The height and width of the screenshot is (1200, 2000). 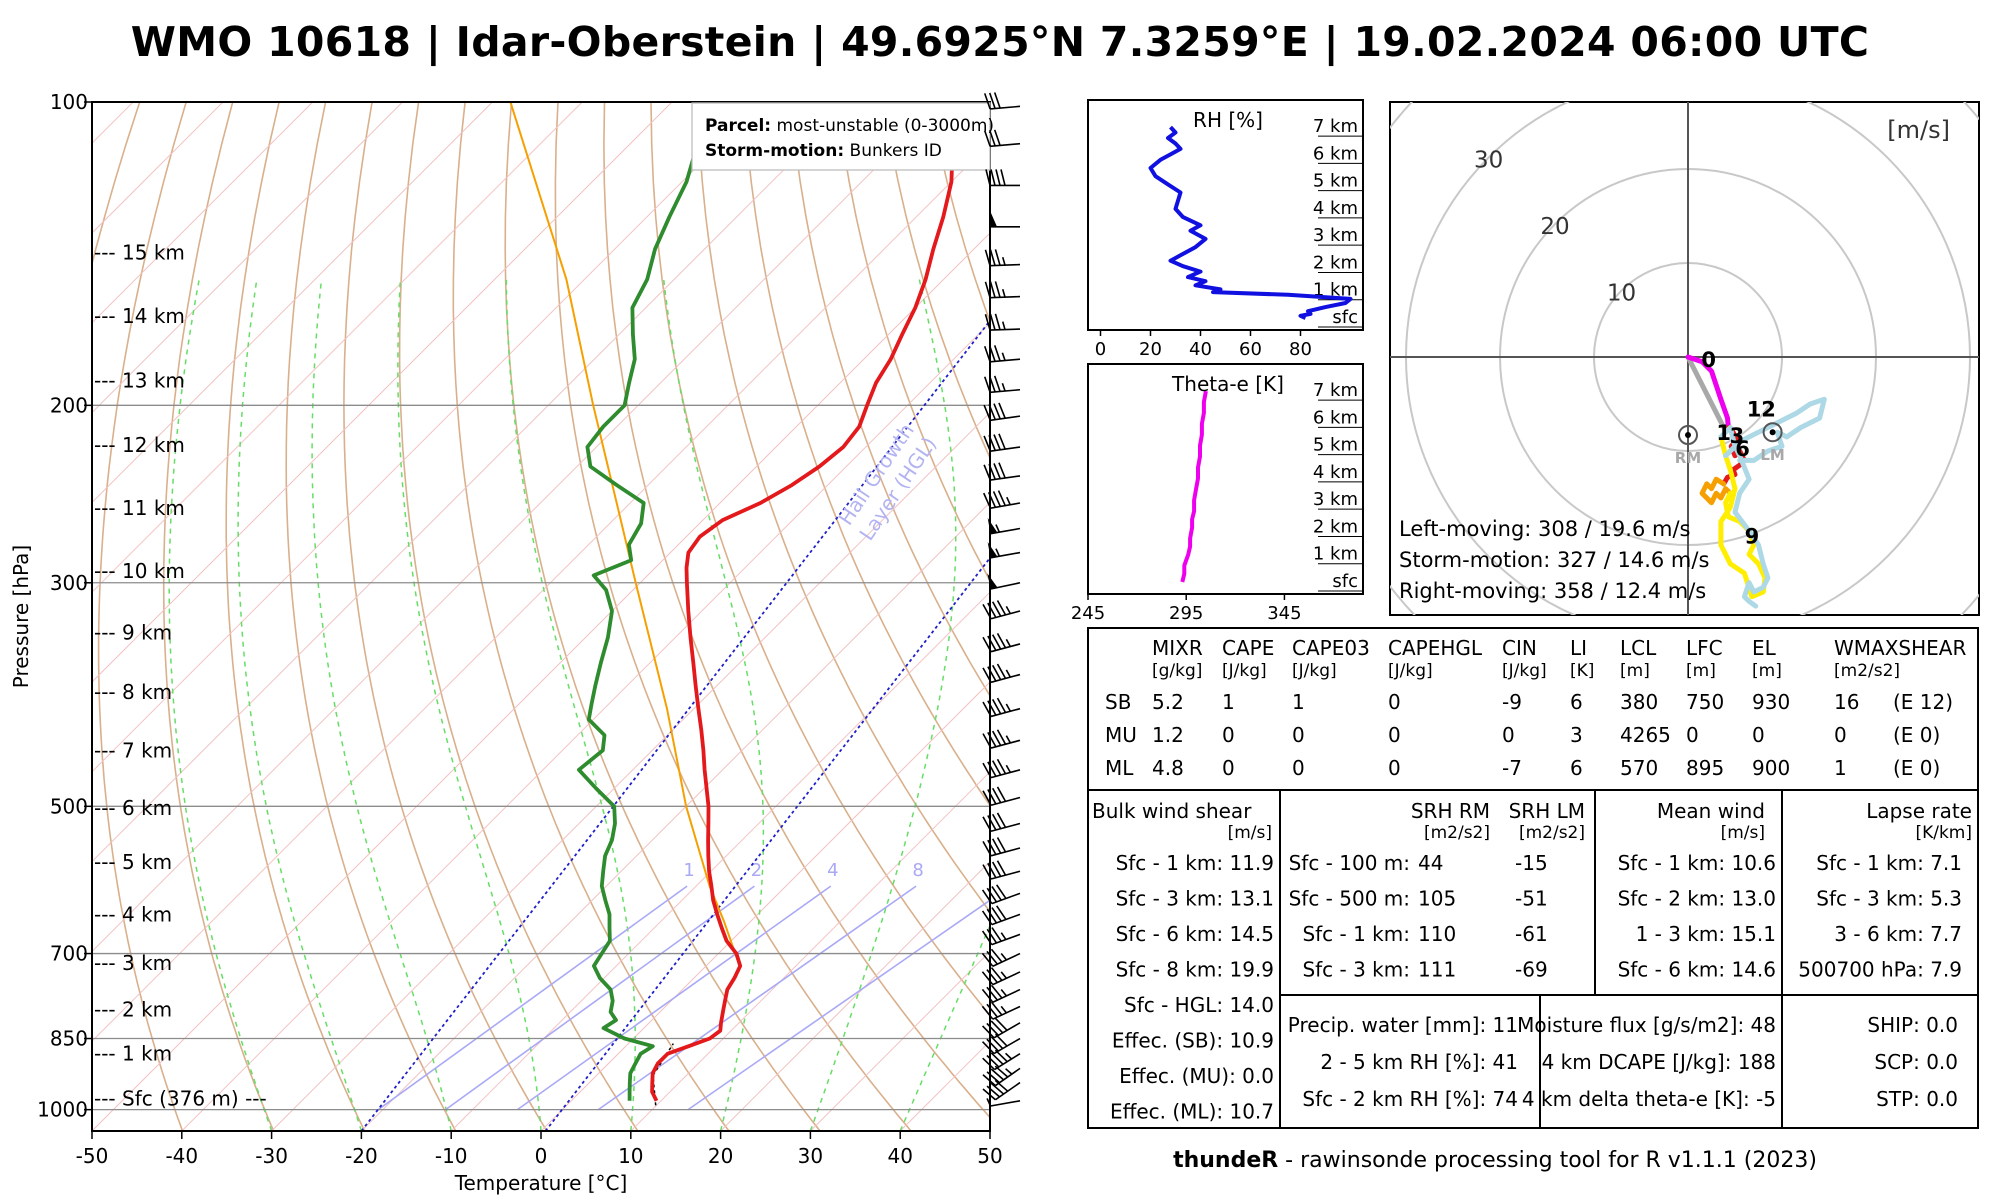 What do you see at coordinates (1701, 671) in the screenshot?
I see `indices-unit: [m]` at bounding box center [1701, 671].